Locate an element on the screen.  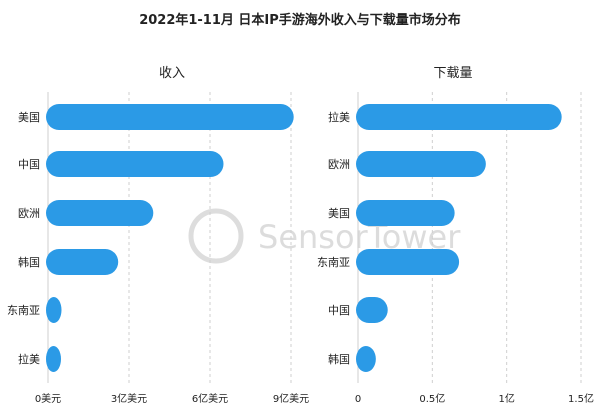
tick-label: 3亿美元 is located at coordinates (129, 398).